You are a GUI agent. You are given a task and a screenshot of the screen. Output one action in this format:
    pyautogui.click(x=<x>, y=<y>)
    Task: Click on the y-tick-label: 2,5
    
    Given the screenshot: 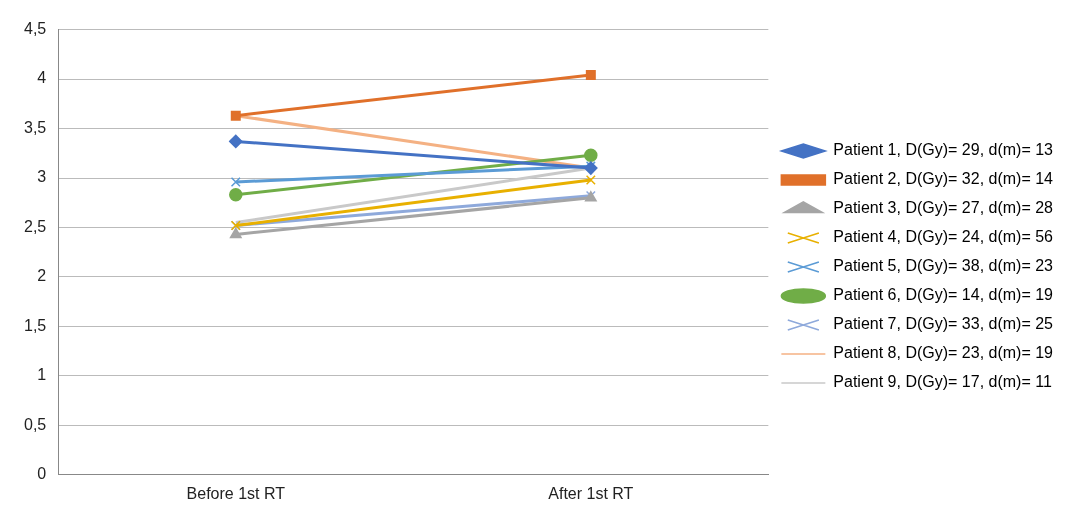 What is the action you would take?
    pyautogui.click(x=35, y=226)
    